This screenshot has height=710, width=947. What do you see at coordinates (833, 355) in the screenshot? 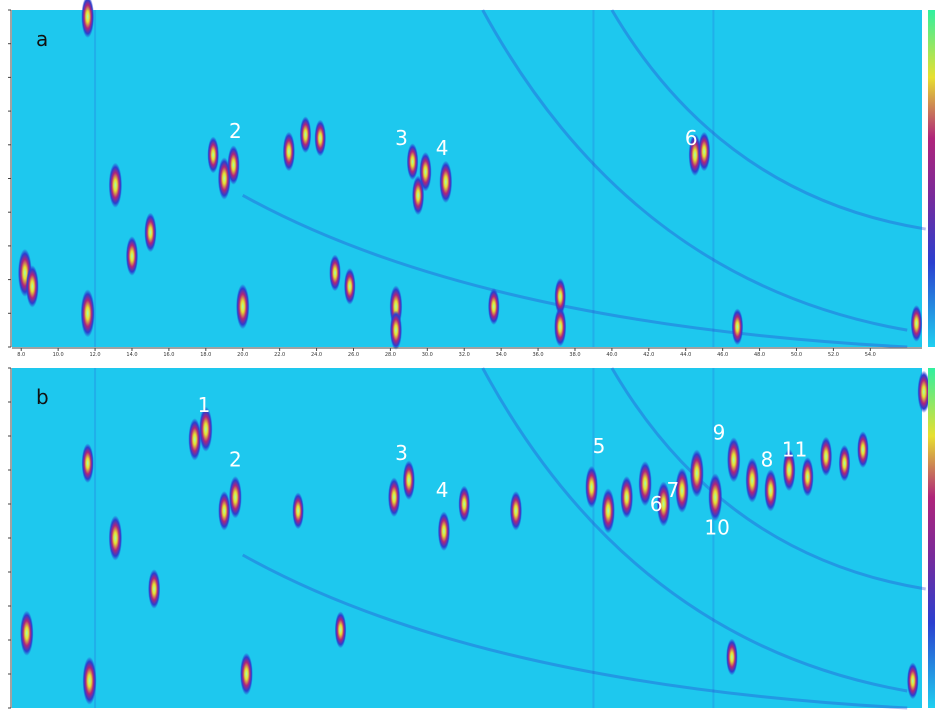
I see `x-tick-label: 52.0` at bounding box center [833, 355].